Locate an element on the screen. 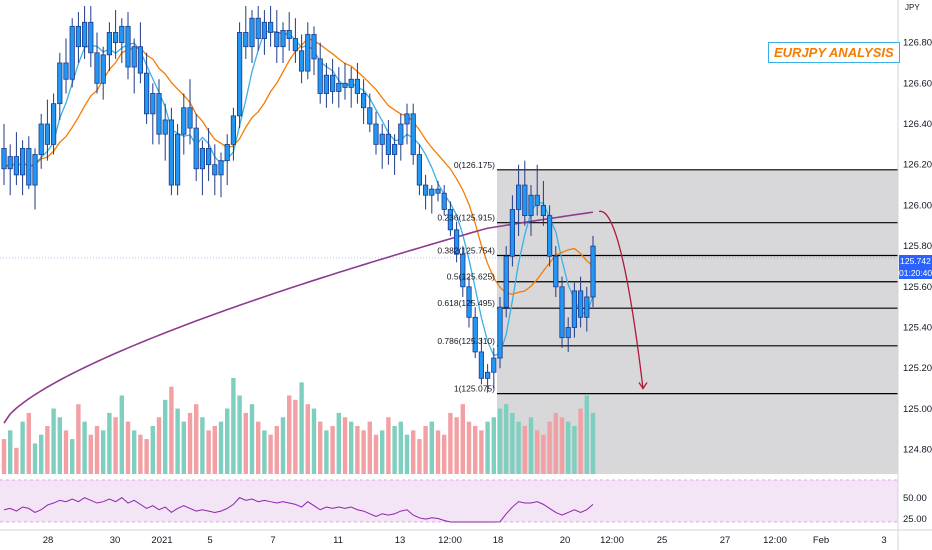 The height and width of the screenshot is (550, 932). time-tick-label: Feb is located at coordinates (821, 540).